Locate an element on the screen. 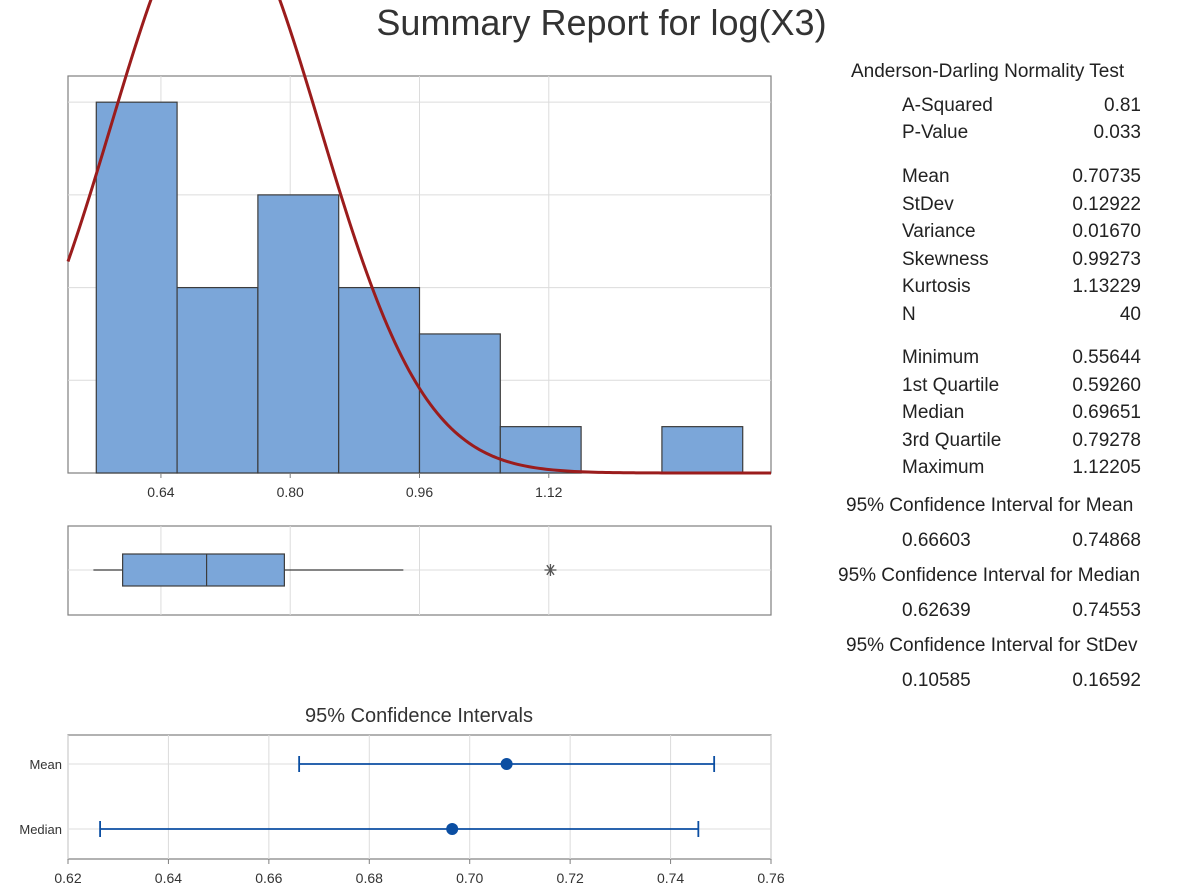 This screenshot has height=893, width=1203. ci-mean-low: 0.66603 is located at coordinates (936, 540).